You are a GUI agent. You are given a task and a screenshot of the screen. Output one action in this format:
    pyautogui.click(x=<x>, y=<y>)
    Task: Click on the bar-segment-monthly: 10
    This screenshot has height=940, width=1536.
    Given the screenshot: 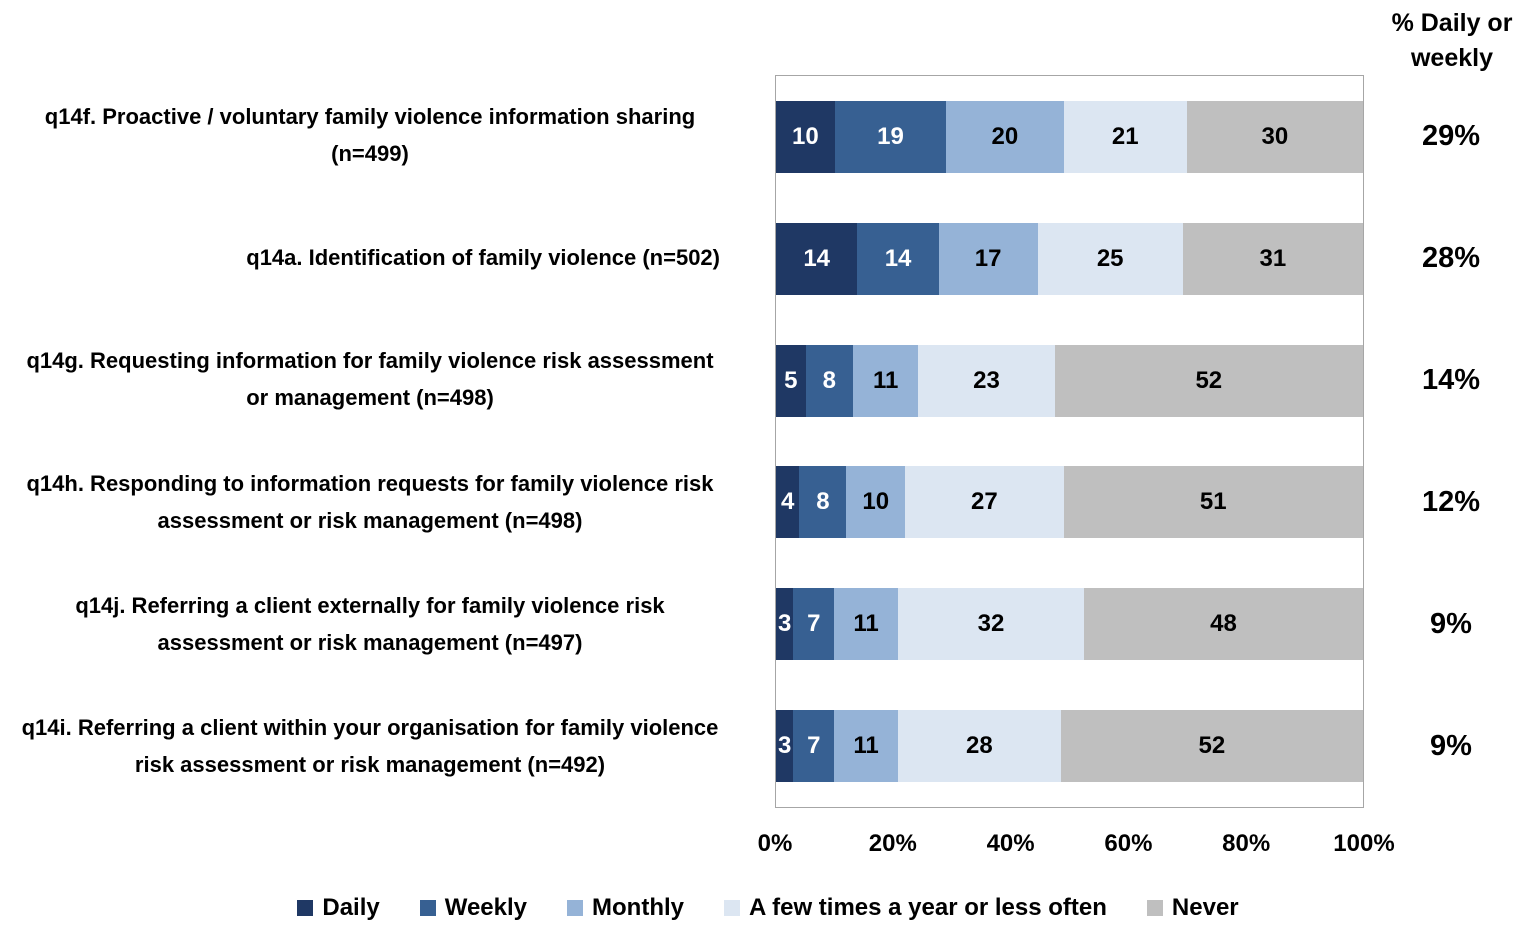 What is the action you would take?
    pyautogui.click(x=876, y=502)
    